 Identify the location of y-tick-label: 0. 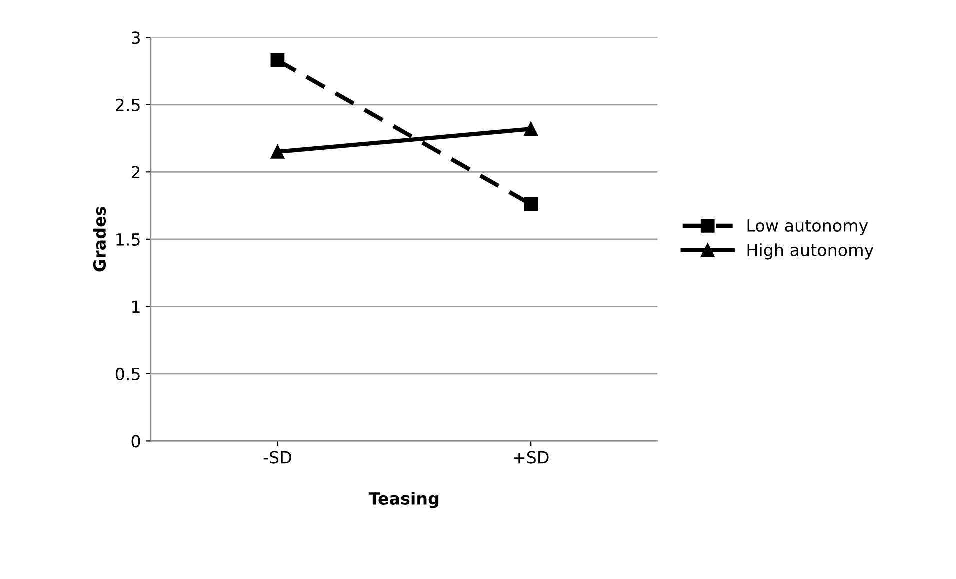
(136, 441).